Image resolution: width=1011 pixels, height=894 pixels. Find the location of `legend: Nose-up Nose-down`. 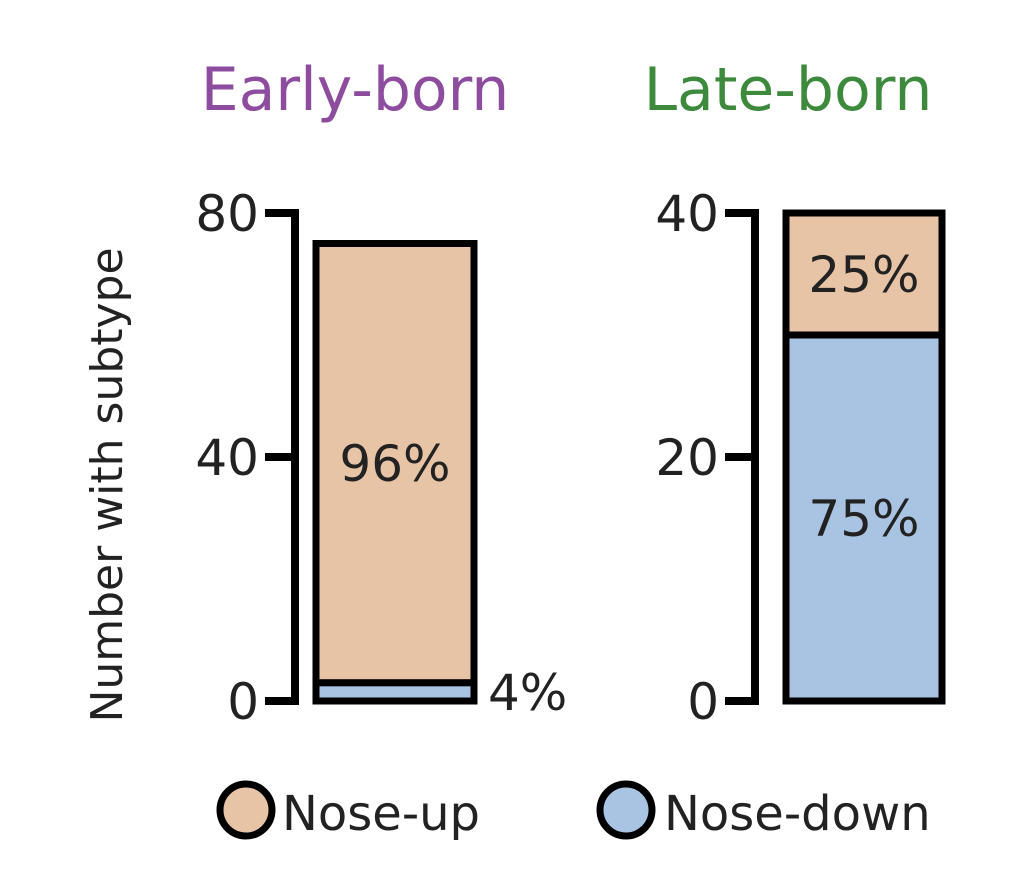

legend: Nose-up Nose-down is located at coordinates (573, 811).